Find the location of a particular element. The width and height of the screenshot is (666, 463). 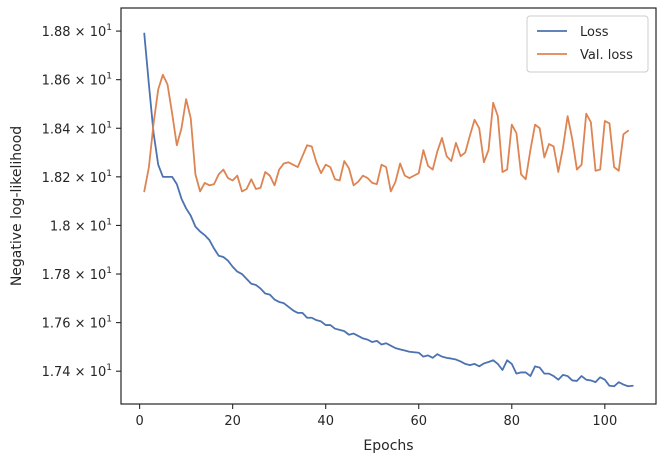

y-tick-label: 1.74 × 10¹ is located at coordinates (77, 371).